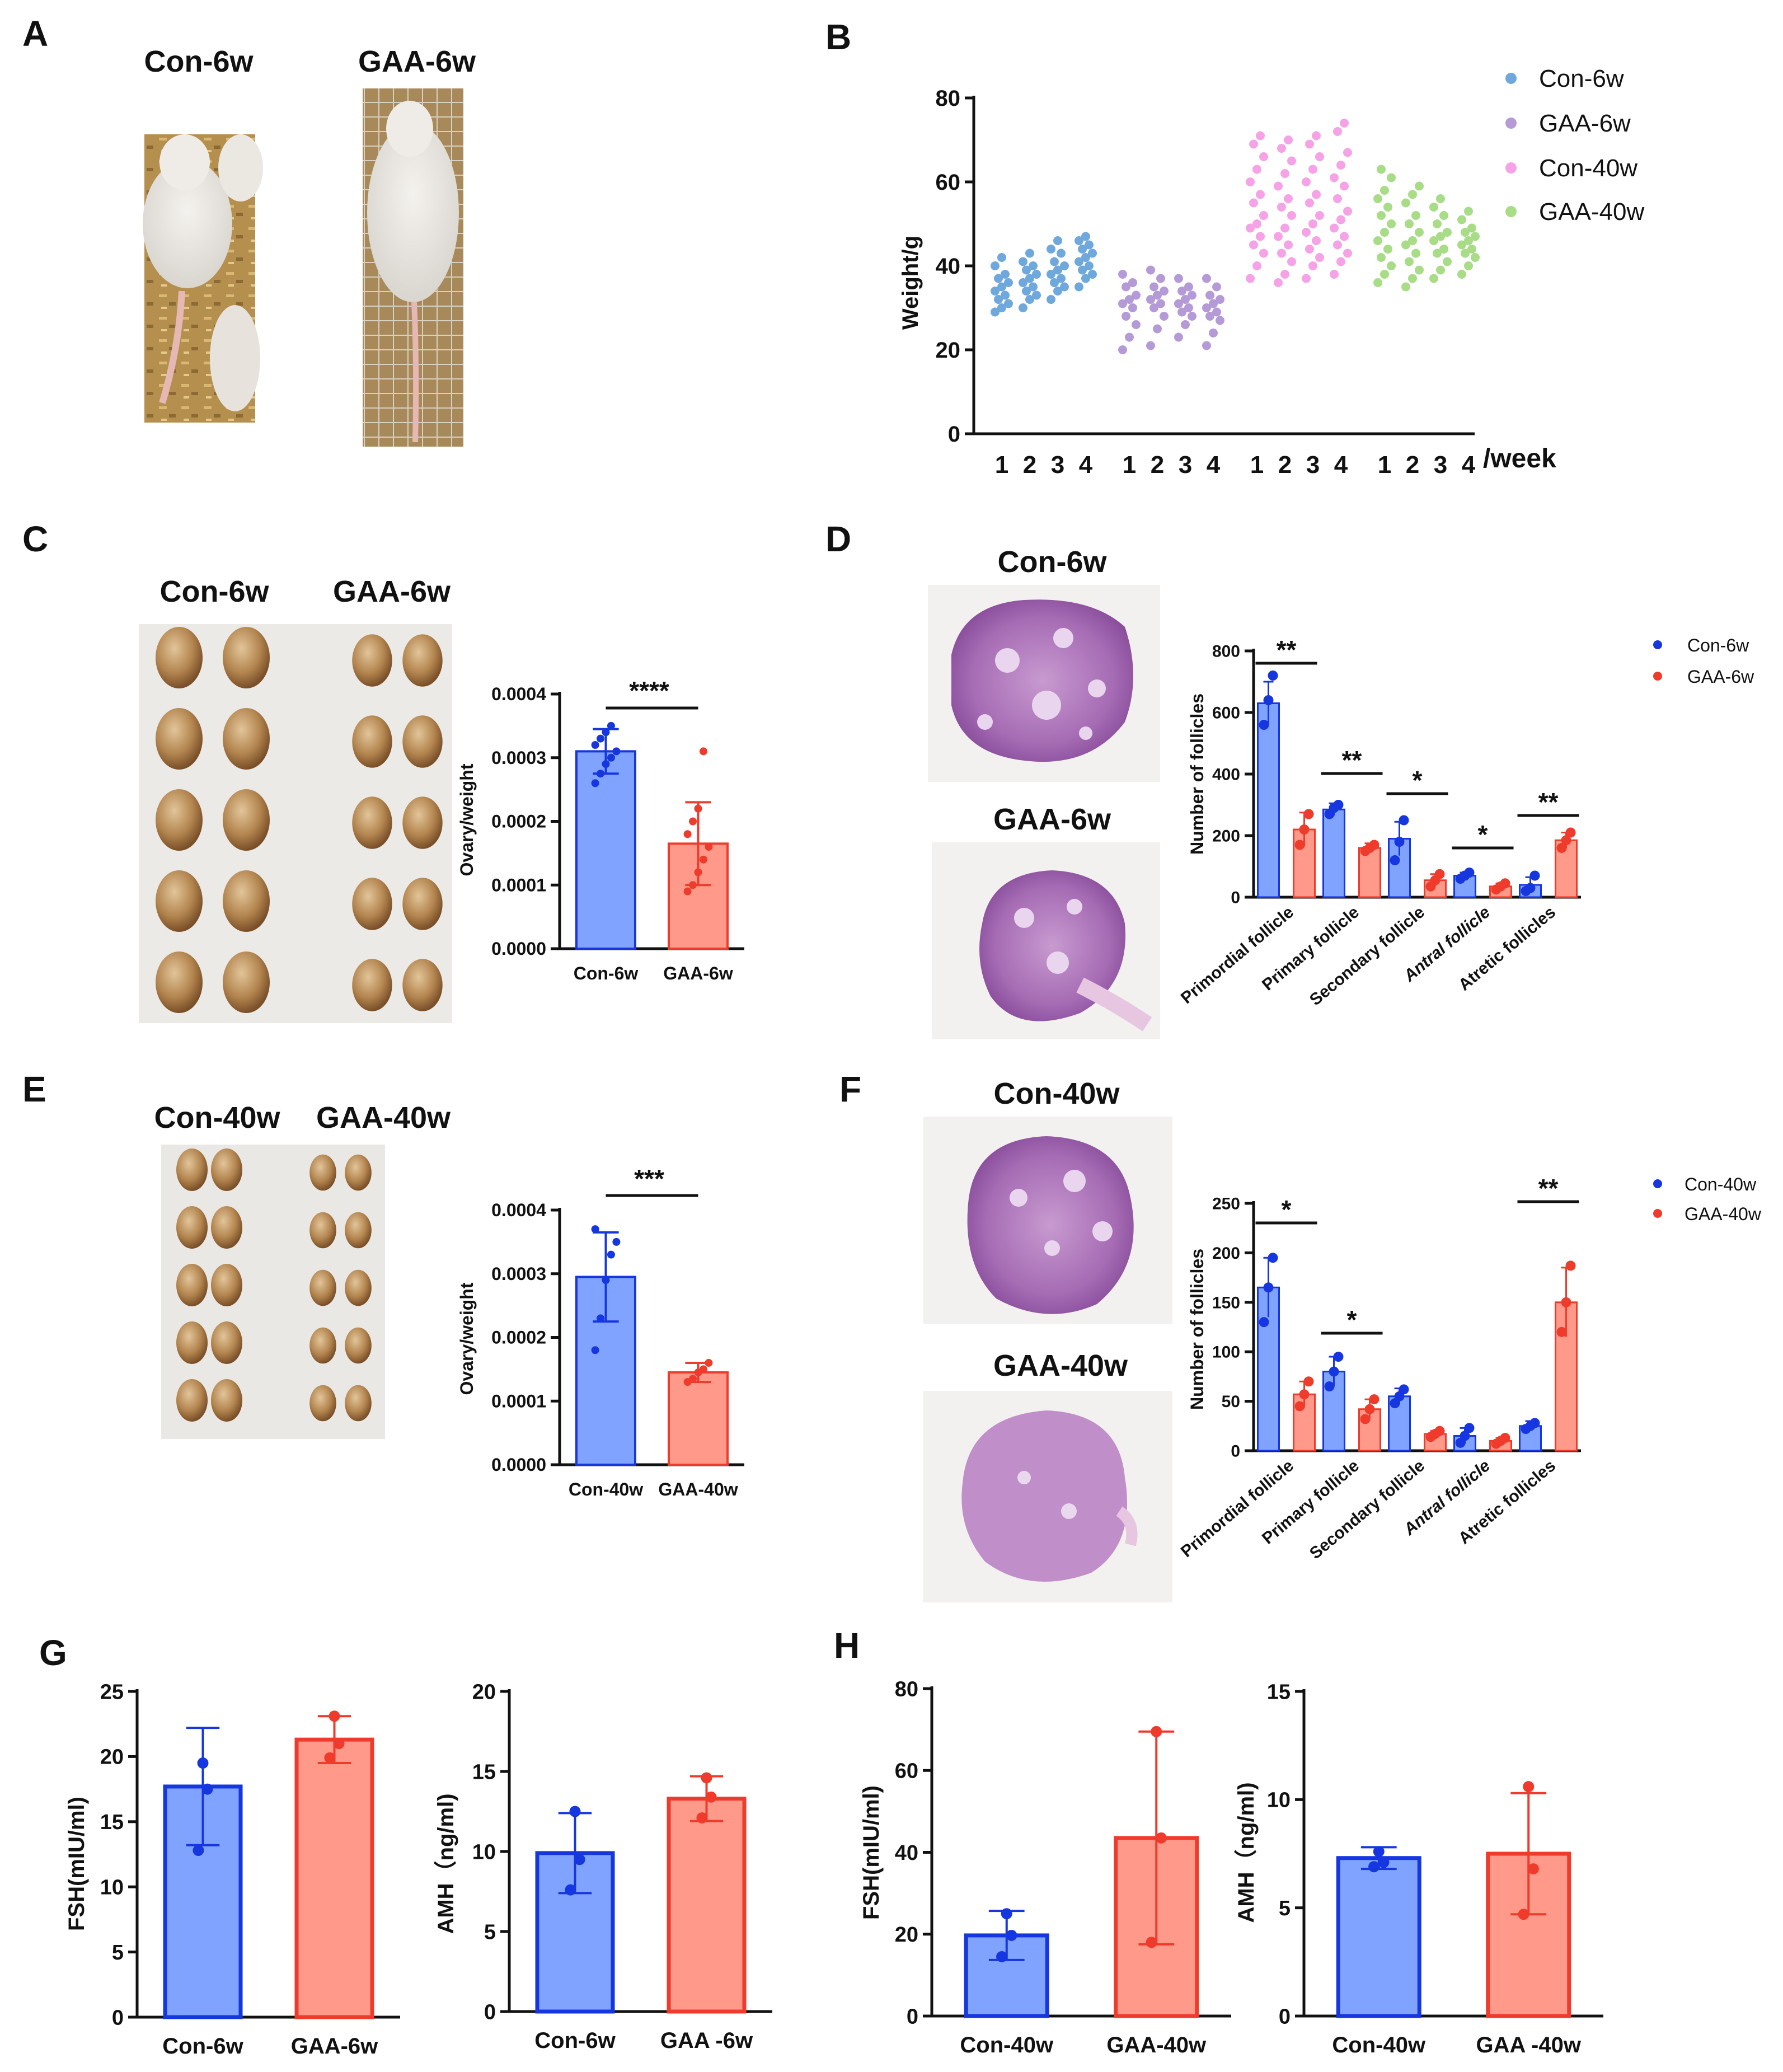 The height and width of the screenshot is (2072, 1783). What do you see at coordinates (954, 434) in the screenshot?
I see `chart-b-ytick-label-0: 0` at bounding box center [954, 434].